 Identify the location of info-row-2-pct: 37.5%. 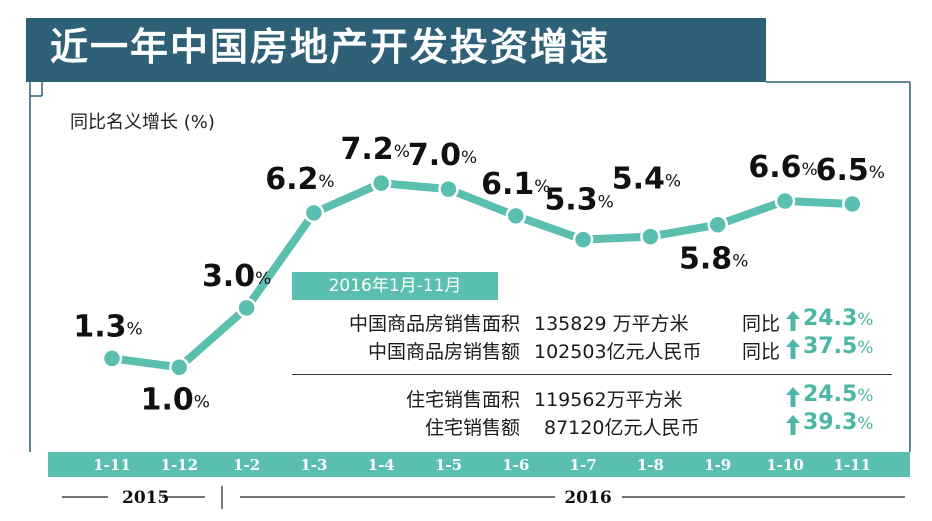
(838, 346).